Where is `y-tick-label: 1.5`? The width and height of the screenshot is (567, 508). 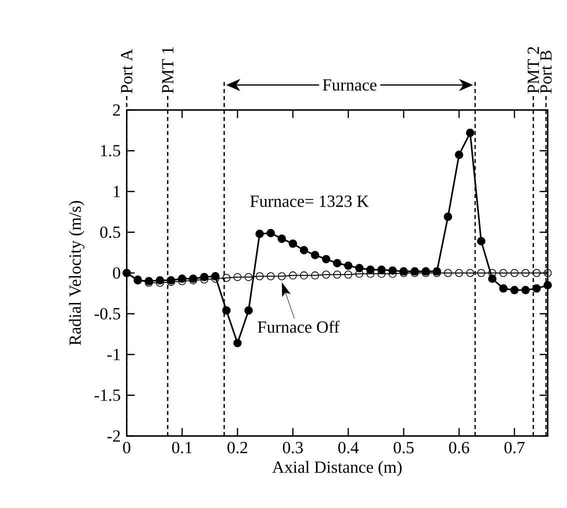 y-tick-label: 1.5 is located at coordinates (110, 150).